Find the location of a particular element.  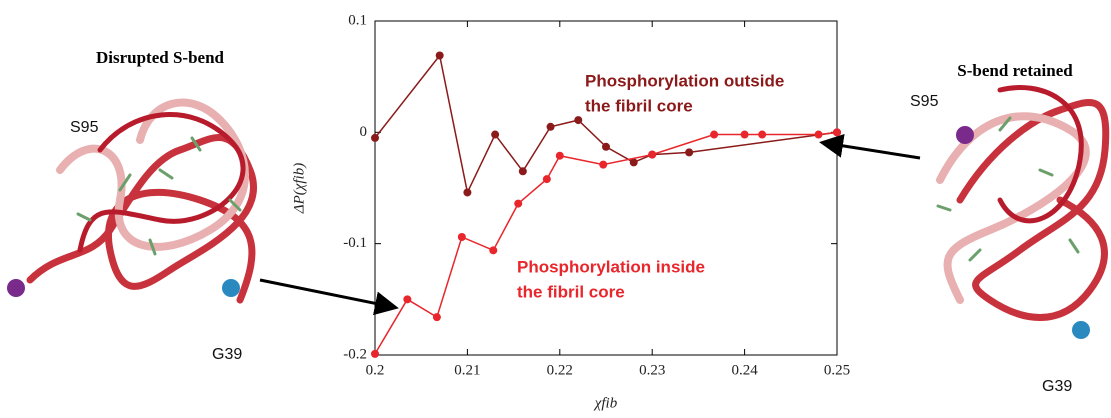

protein-right is located at coordinates (1023, 212).